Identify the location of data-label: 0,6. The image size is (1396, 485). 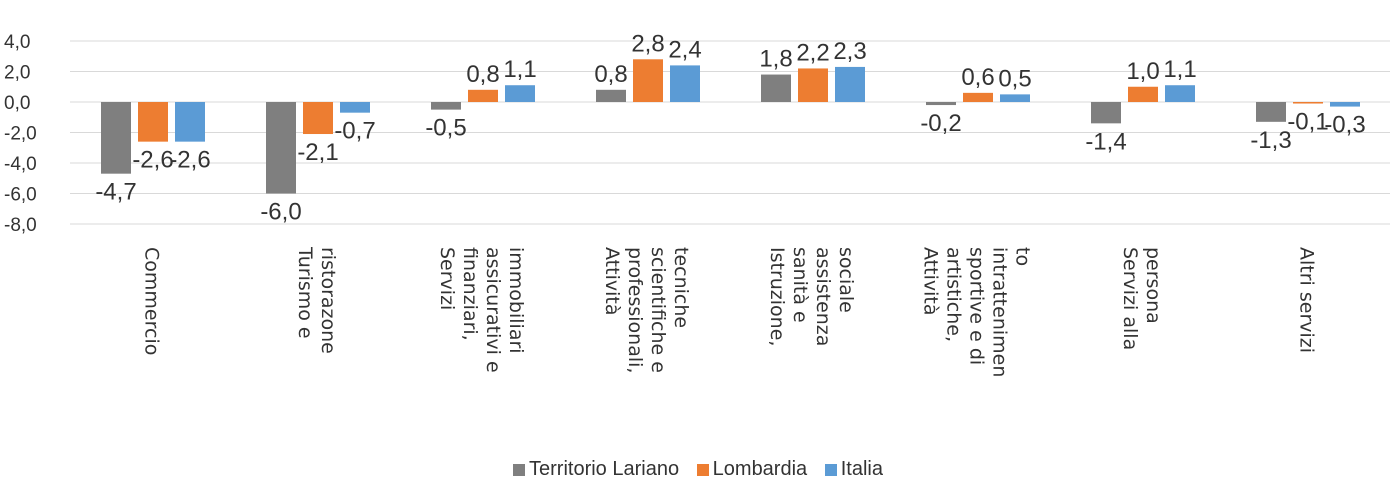
(977, 77).